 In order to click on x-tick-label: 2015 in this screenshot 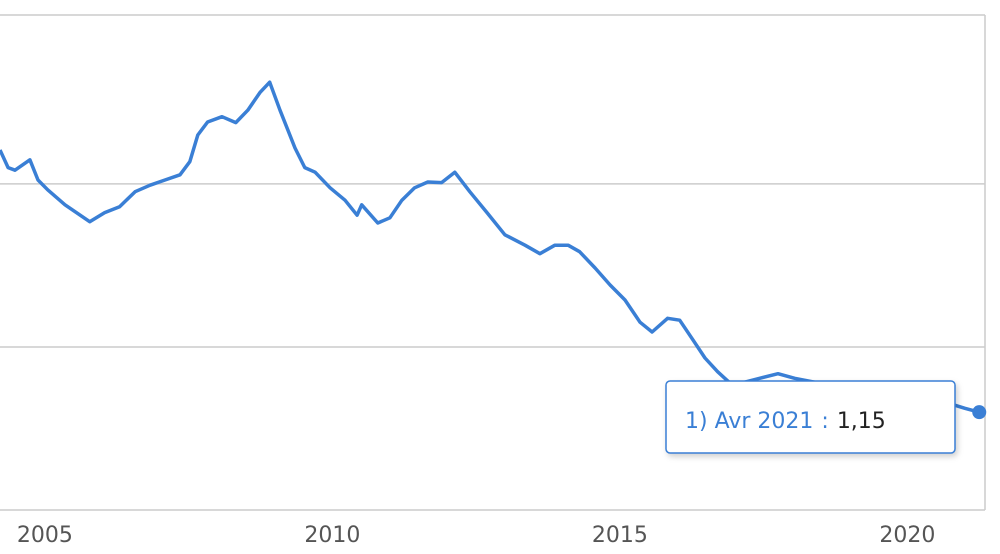, I will do `click(620, 535)`.